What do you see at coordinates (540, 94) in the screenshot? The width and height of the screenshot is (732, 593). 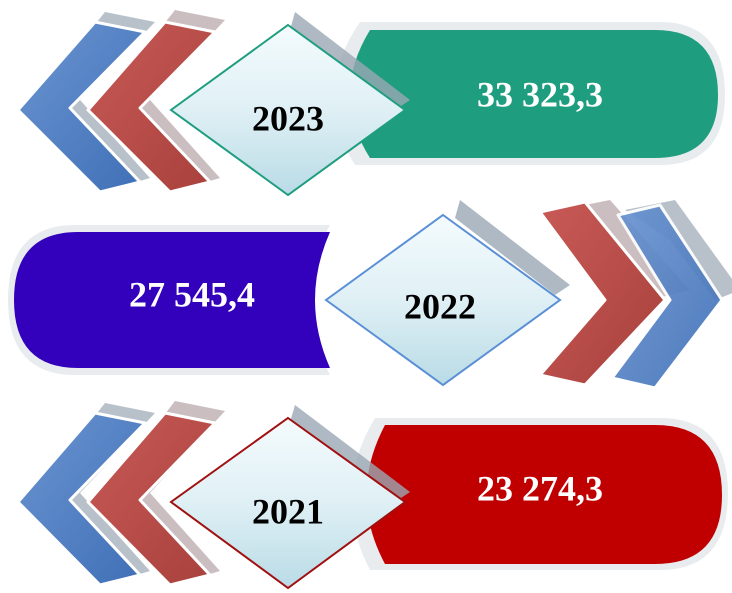 I see `value-label: 33 323,3` at bounding box center [540, 94].